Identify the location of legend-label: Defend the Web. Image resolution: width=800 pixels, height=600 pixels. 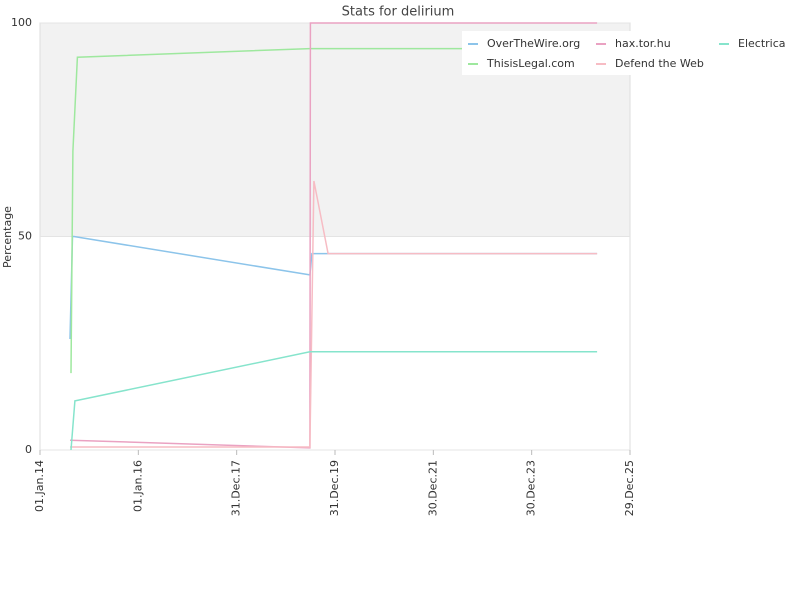
(659, 63).